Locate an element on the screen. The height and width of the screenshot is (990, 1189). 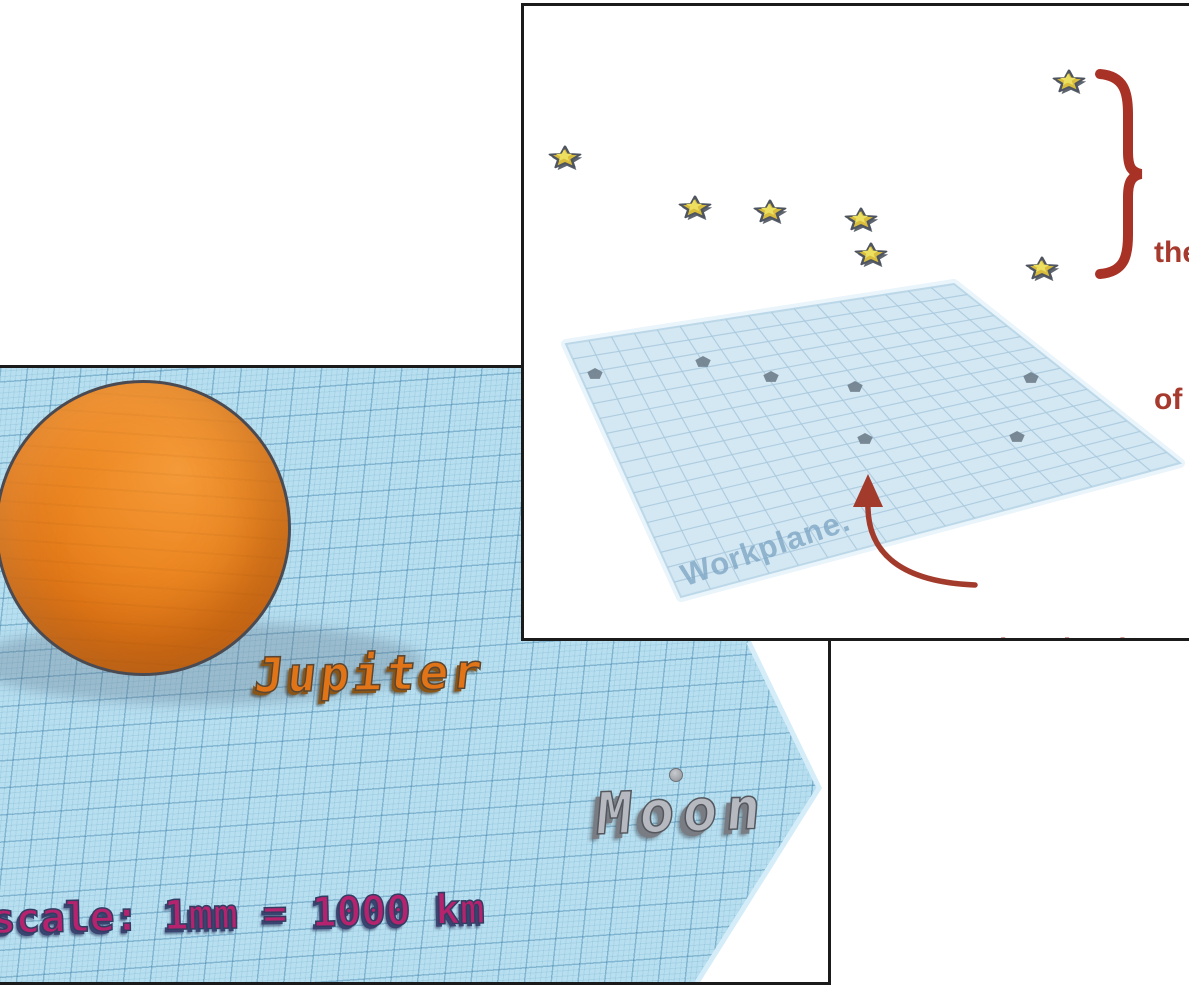
curved-arrow is located at coordinates (921, 543).